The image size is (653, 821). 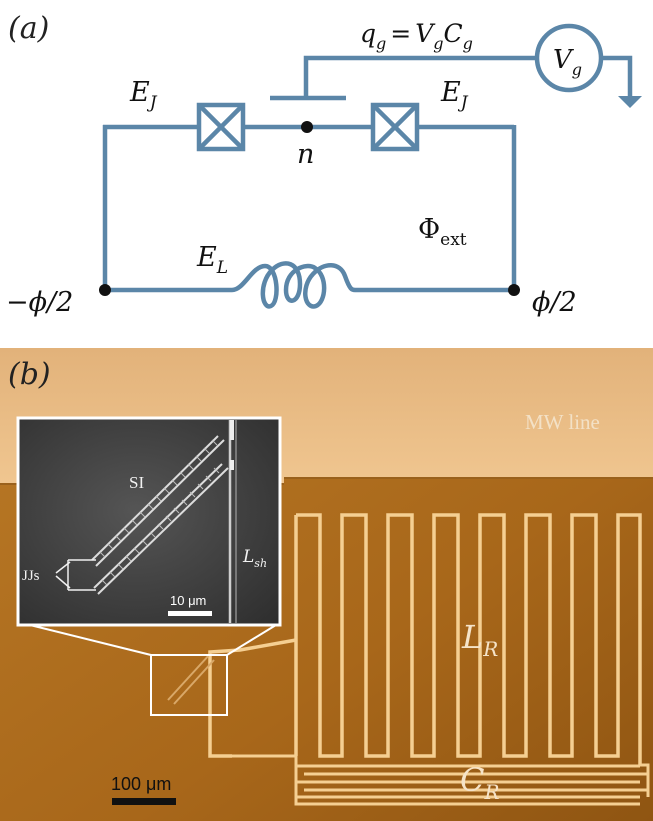 I want to click on zoom-region-box, so click(x=189, y=685).